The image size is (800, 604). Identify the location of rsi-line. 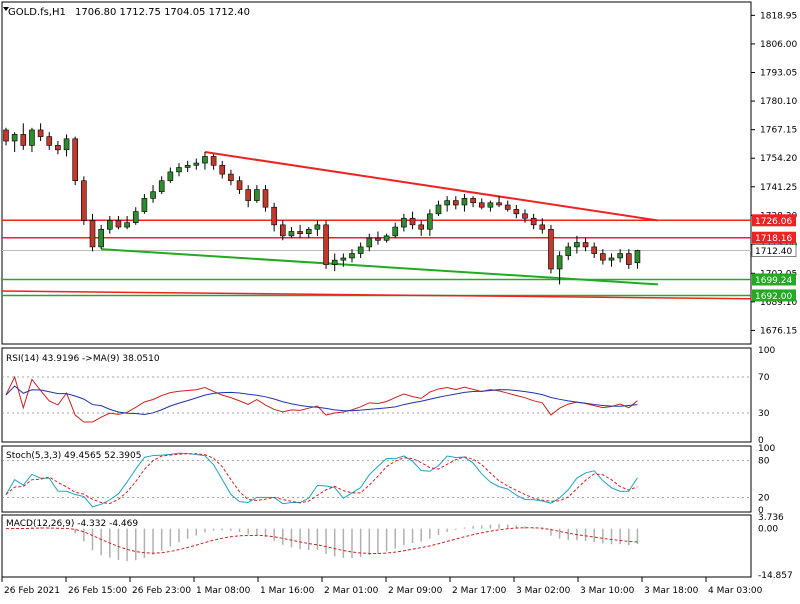
(321, 399).